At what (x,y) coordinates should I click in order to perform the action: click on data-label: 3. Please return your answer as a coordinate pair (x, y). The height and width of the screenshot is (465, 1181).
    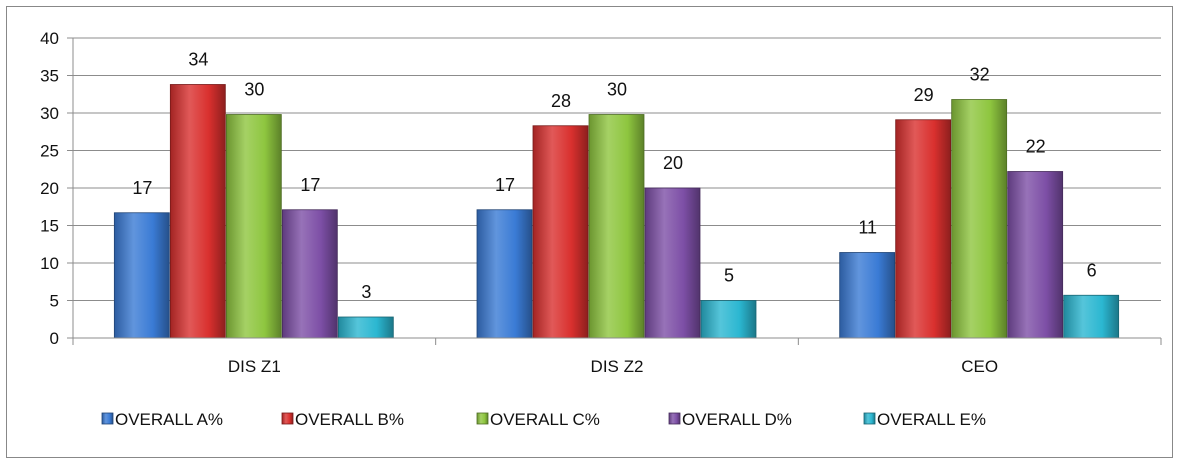
    Looking at the image, I should click on (366, 292).